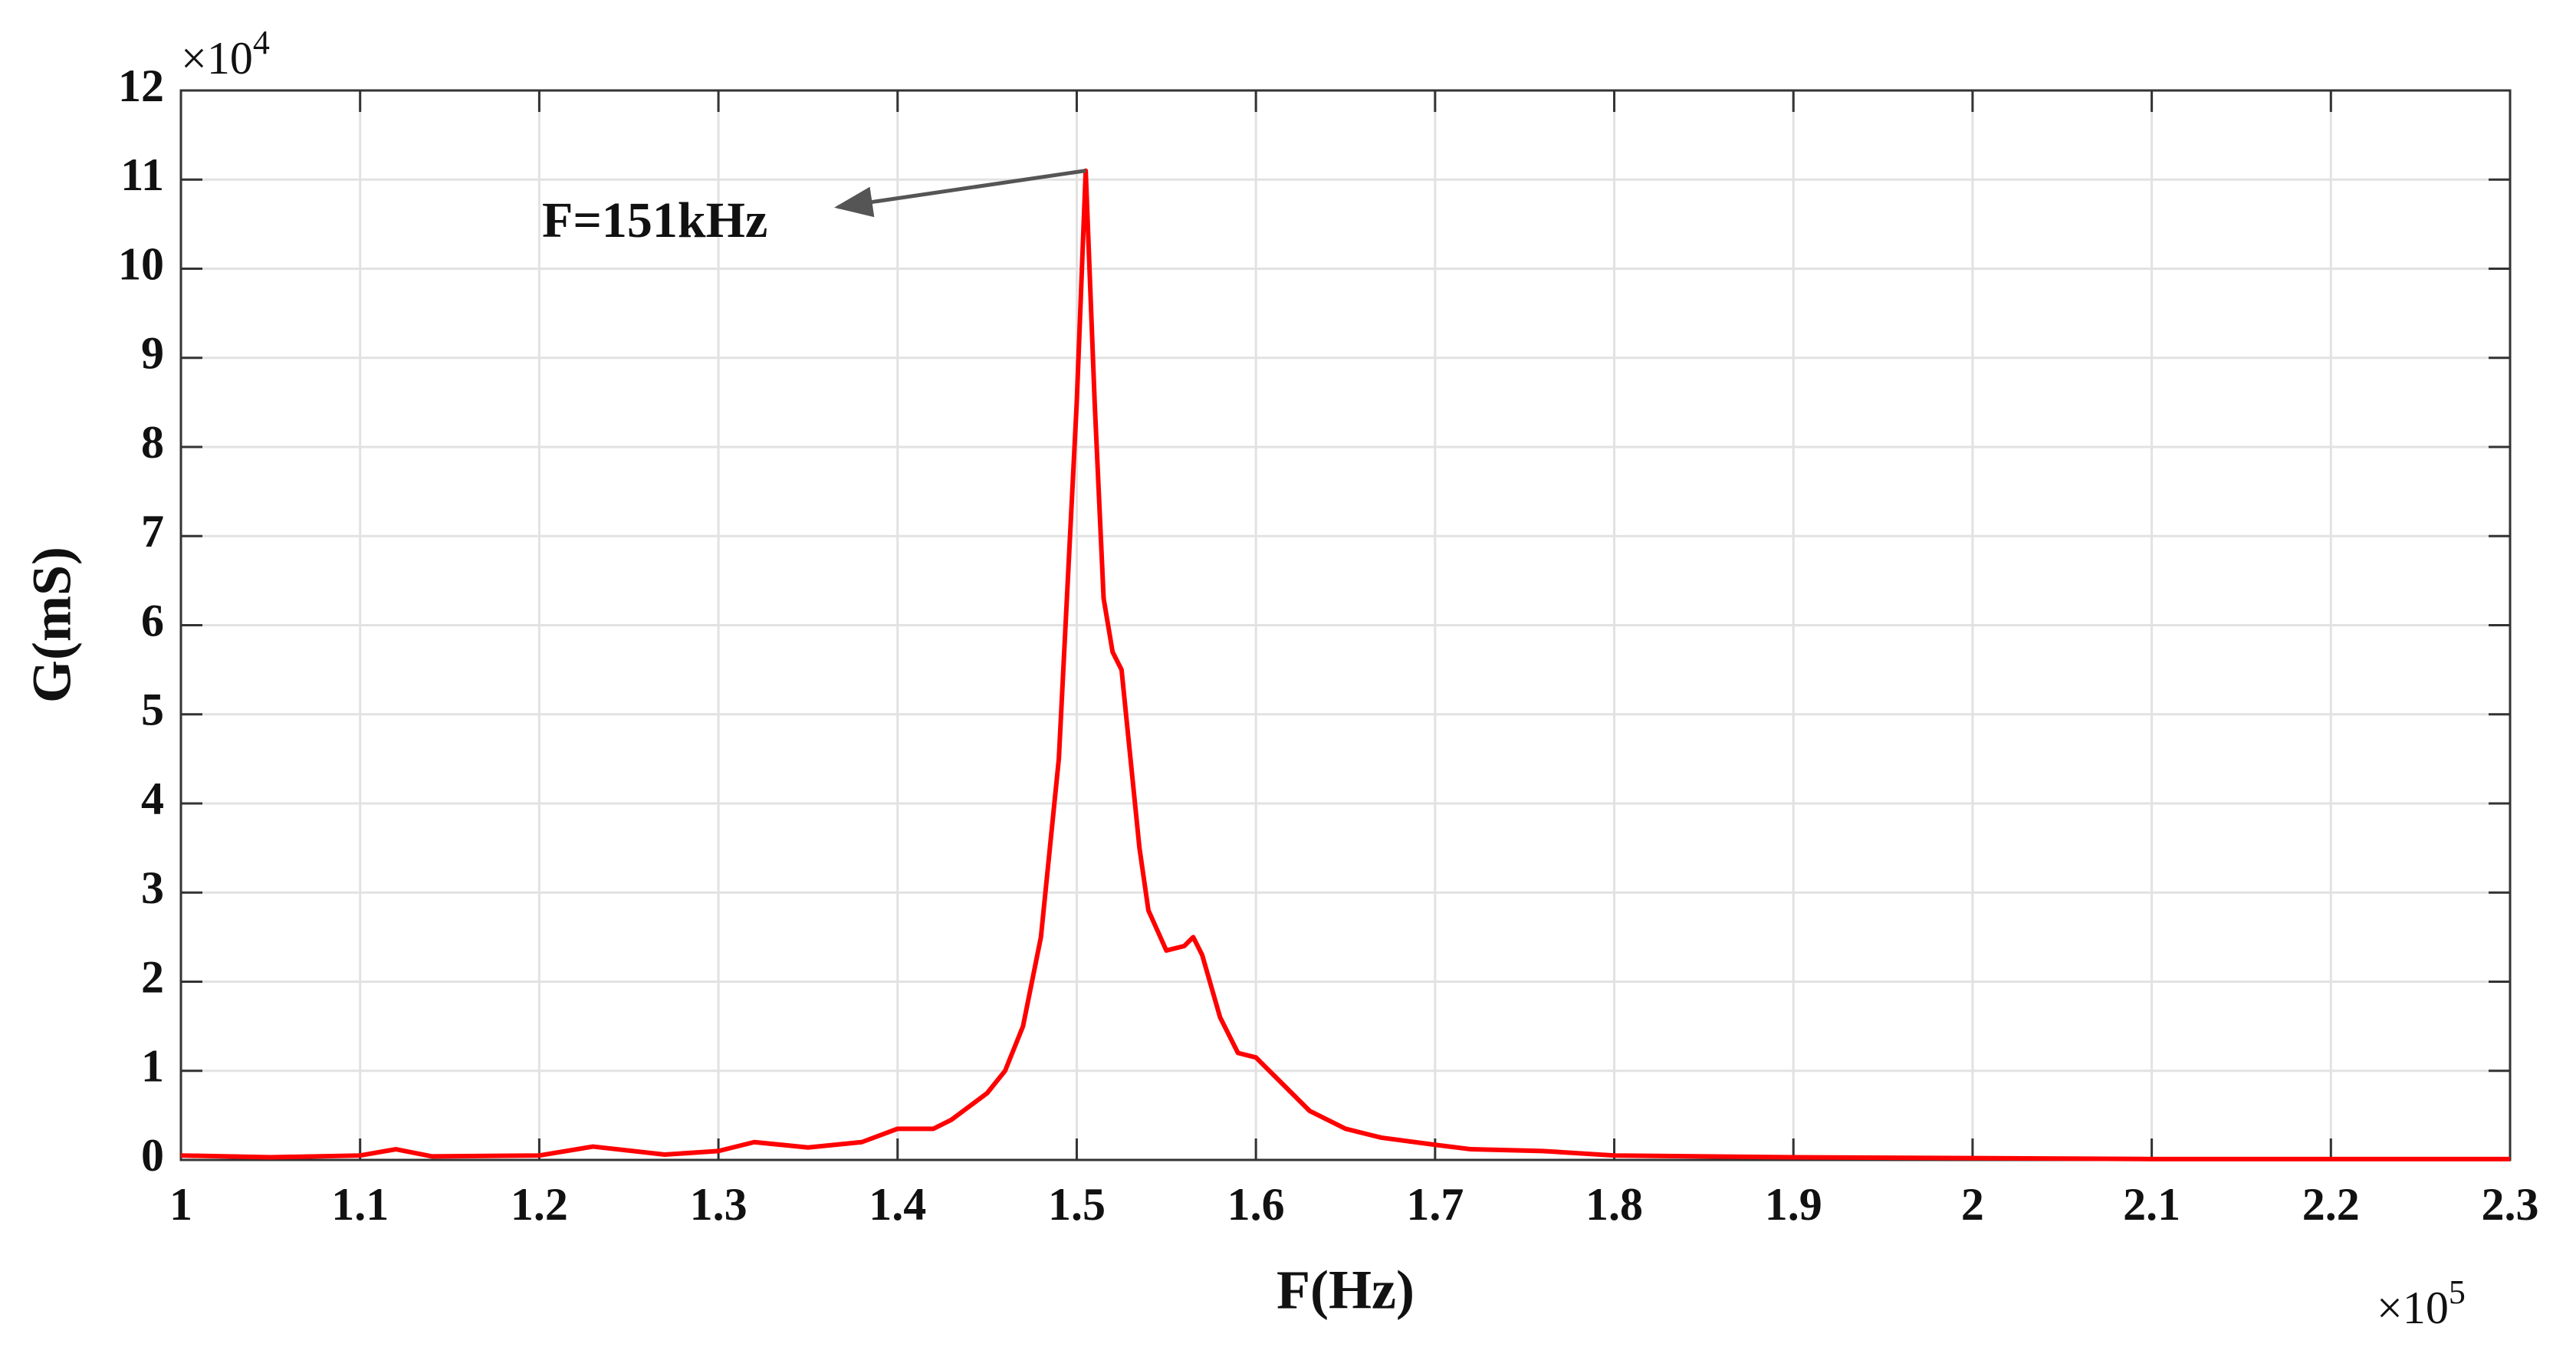  What do you see at coordinates (152, 531) in the screenshot?
I see `y-tick-label: 7` at bounding box center [152, 531].